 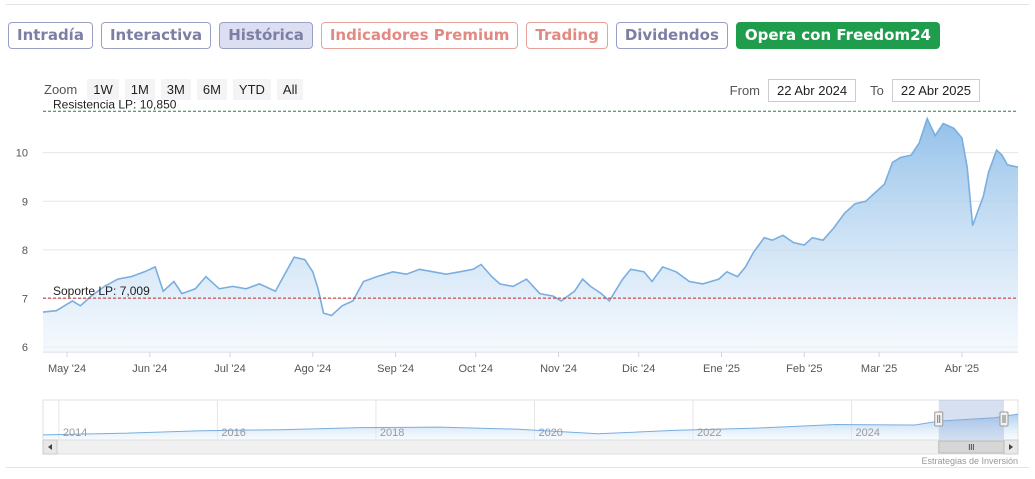 What do you see at coordinates (939, 419) in the screenshot?
I see `navigator-left-handle` at bounding box center [939, 419].